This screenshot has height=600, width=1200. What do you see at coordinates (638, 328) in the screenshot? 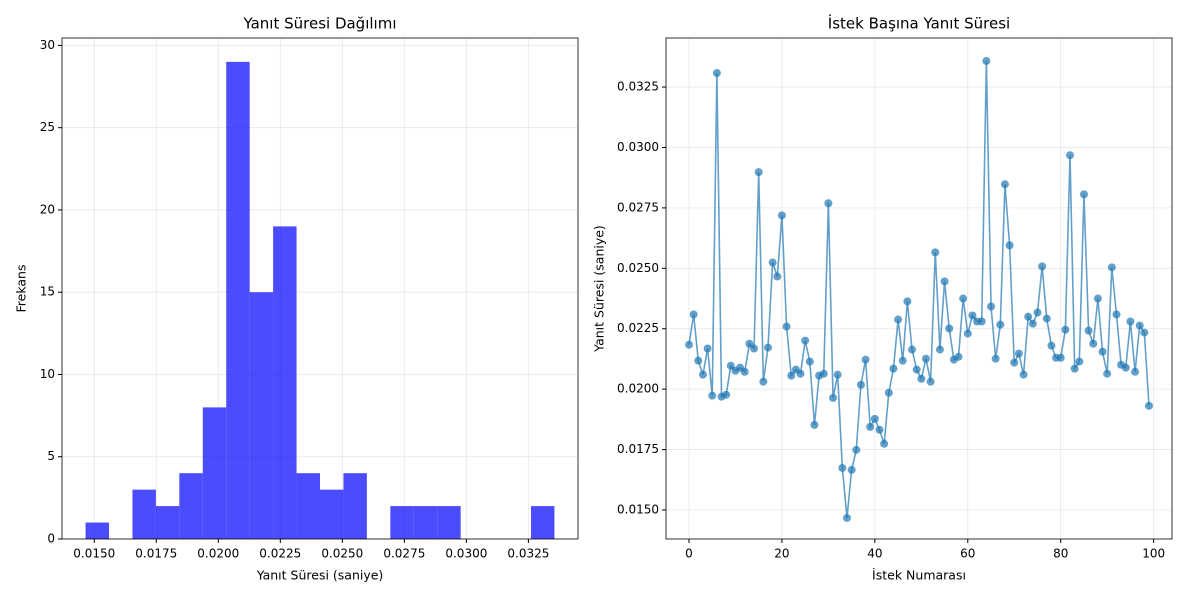
I see `y-tick-label: 0.0225` at bounding box center [638, 328].